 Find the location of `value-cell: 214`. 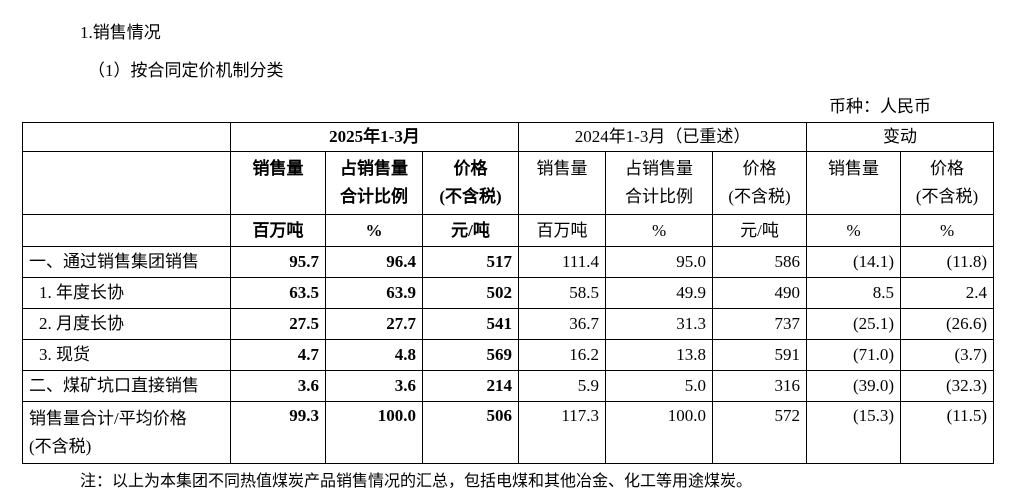

value-cell: 214 is located at coordinates (470, 386).